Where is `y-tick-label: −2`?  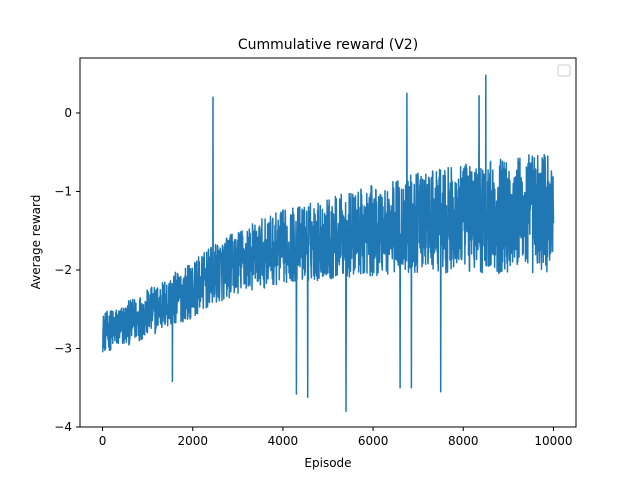
y-tick-label: −2 is located at coordinates (63, 270).